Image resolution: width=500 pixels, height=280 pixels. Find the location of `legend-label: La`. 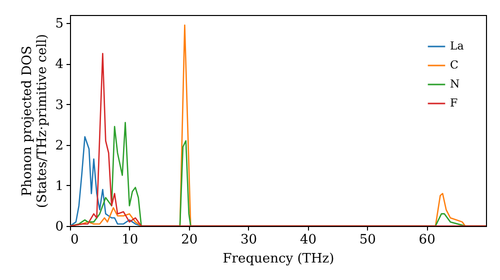

legend-label: La is located at coordinates (457, 46).